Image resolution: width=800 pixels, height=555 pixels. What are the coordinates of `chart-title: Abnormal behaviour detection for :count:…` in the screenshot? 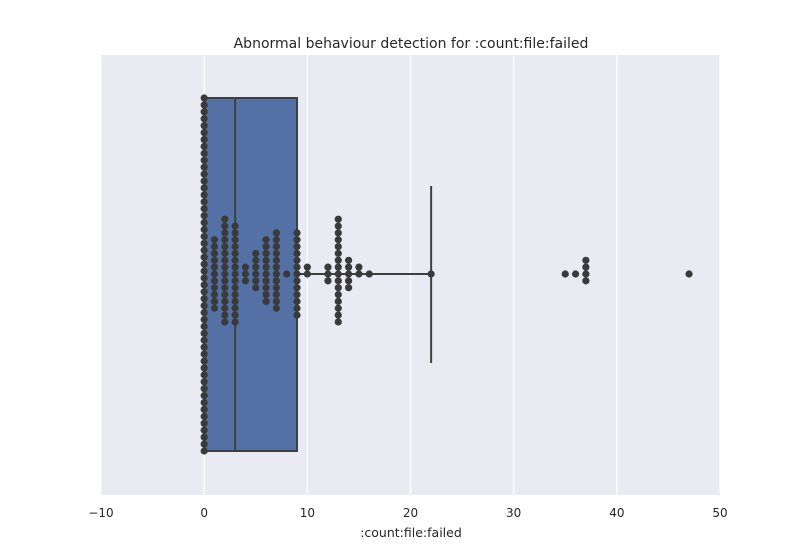 It's located at (411, 44).